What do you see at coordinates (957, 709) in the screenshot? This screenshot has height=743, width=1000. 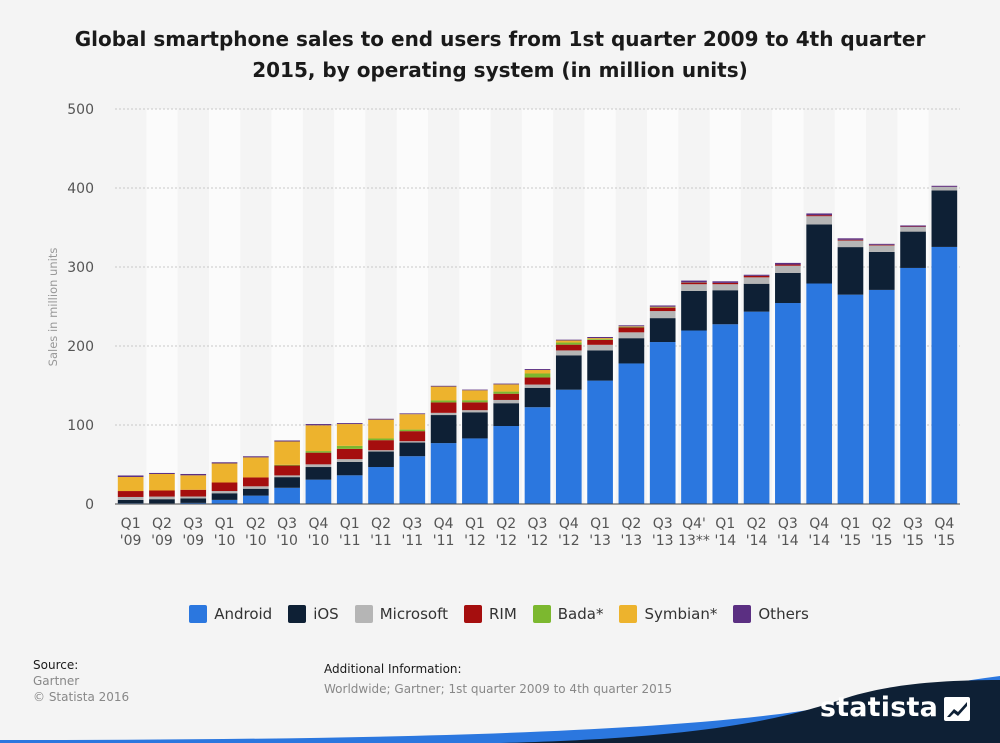 I see `statista-logo-icon` at bounding box center [957, 709].